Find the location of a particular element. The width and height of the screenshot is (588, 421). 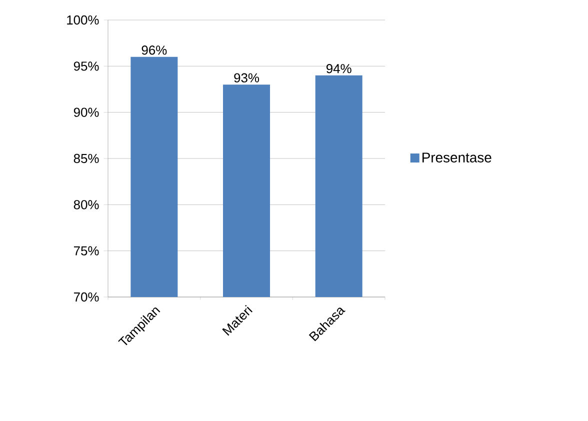

y-tick-label: 85% is located at coordinates (86, 159).